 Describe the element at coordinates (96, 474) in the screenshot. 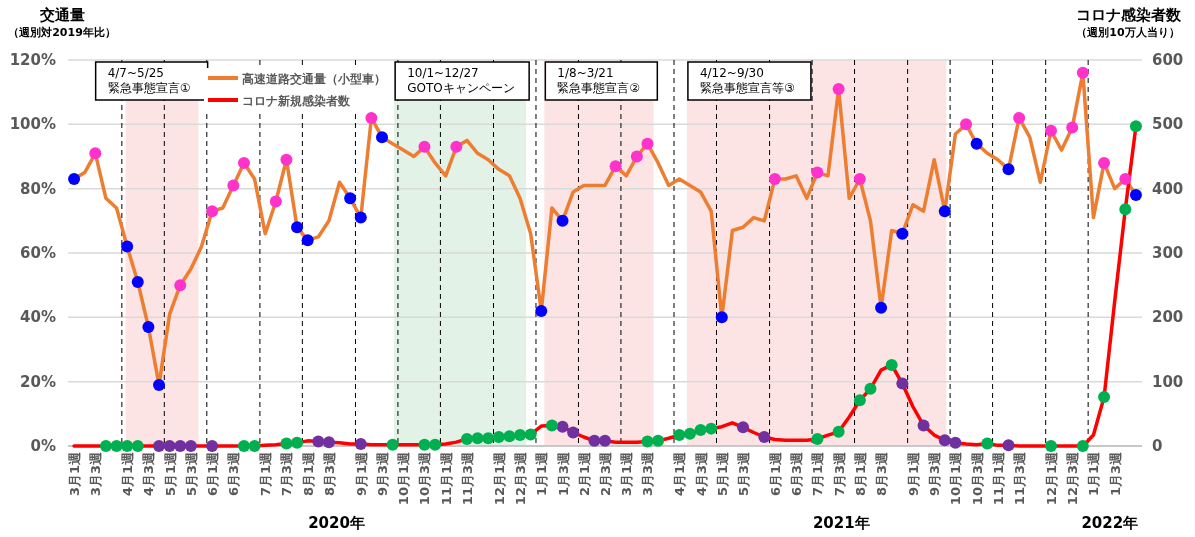

I see `x-tick-label: 3月3週` at that location.